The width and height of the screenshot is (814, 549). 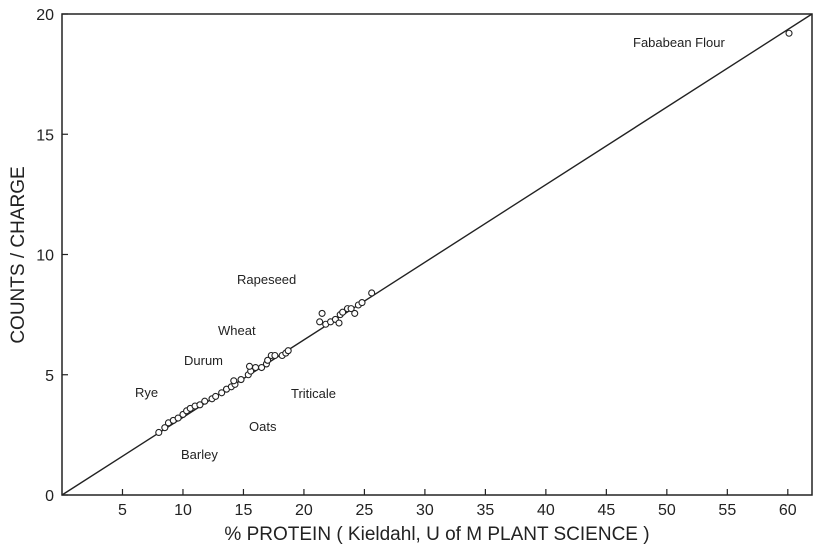 What do you see at coordinates (237, 330) in the screenshot?
I see `annotation: Wheat` at bounding box center [237, 330].